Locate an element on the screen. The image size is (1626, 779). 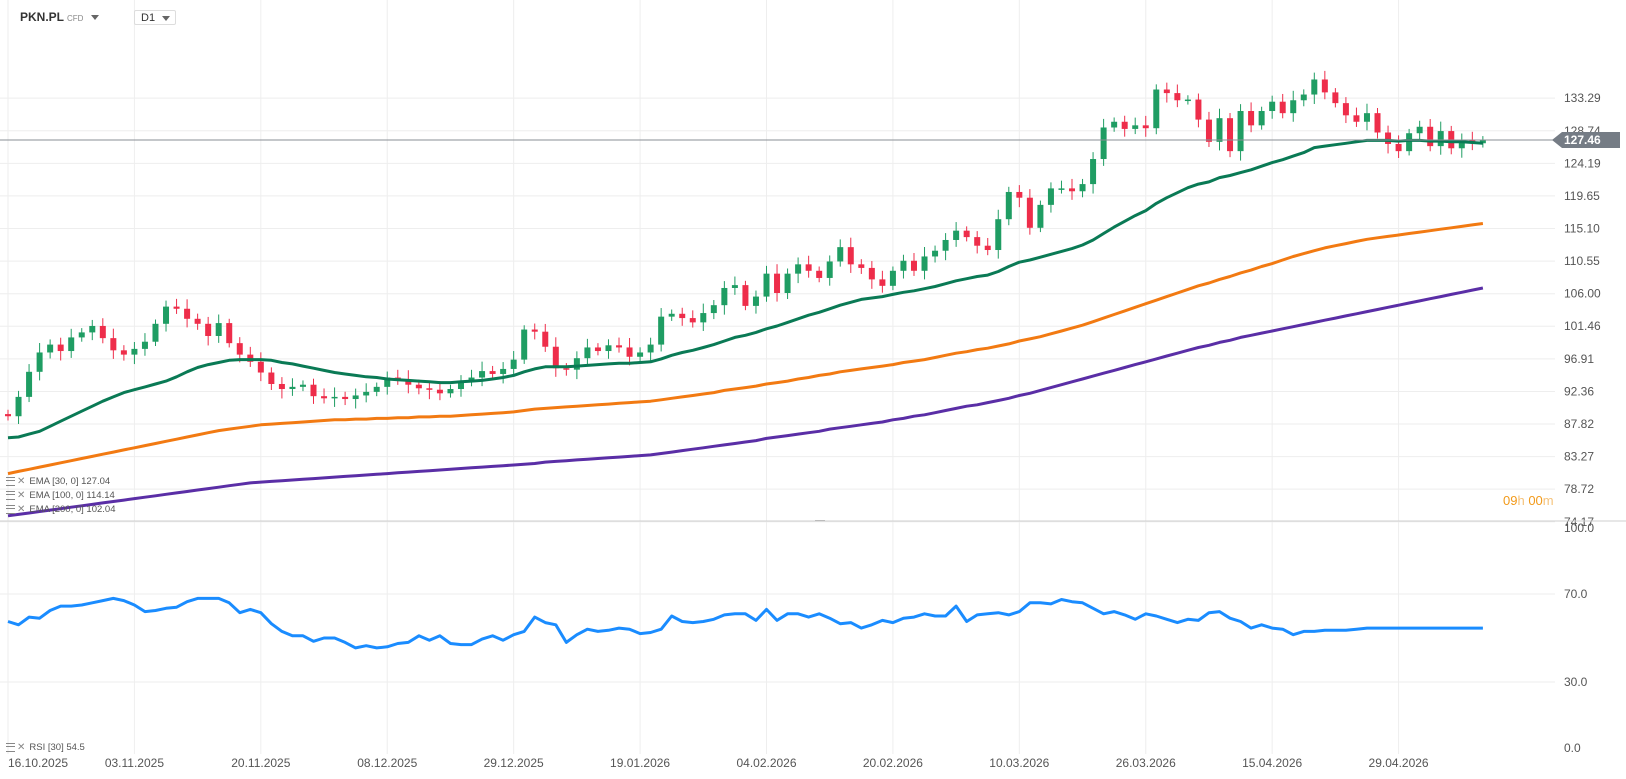
symbol-dropdown-icon is located at coordinates (95, 18).